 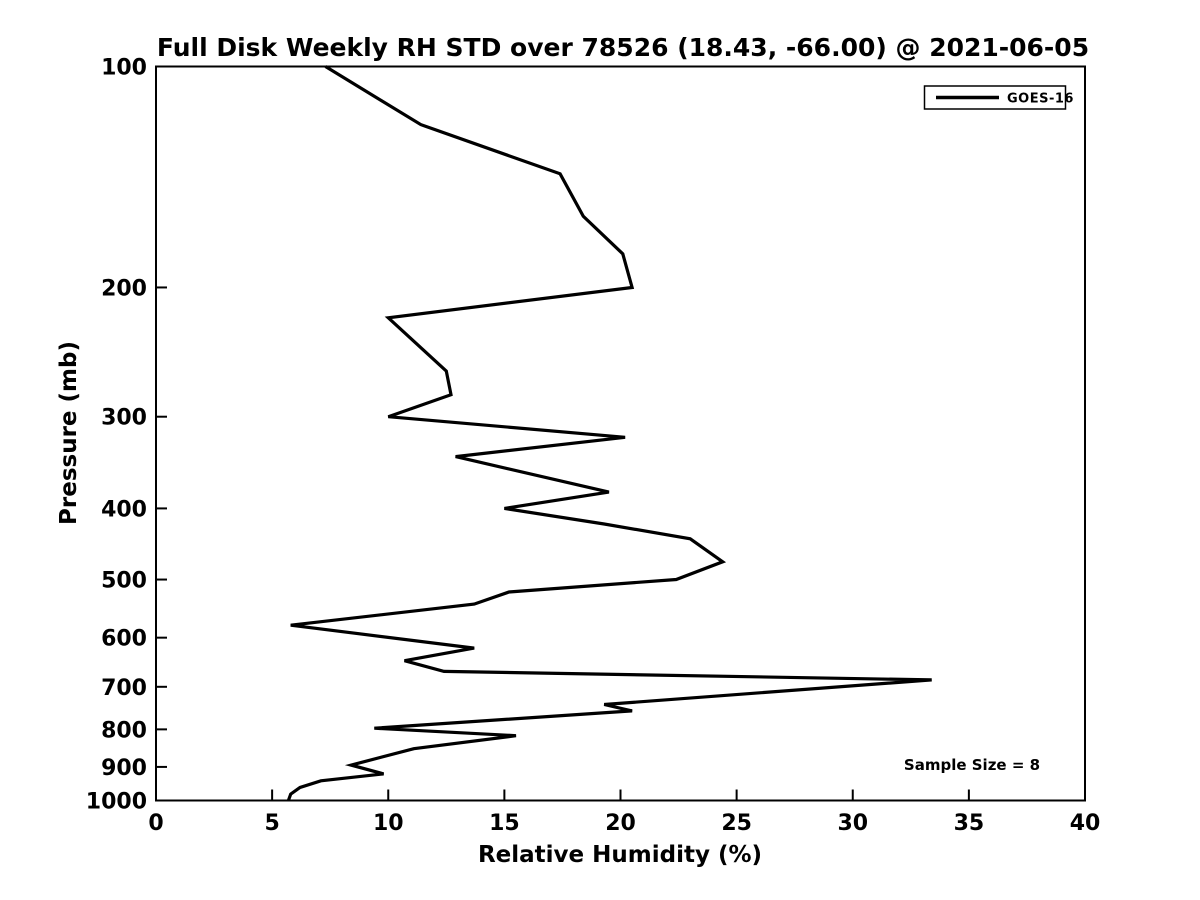 I want to click on y-tick-label: 800, so click(x=124, y=730).